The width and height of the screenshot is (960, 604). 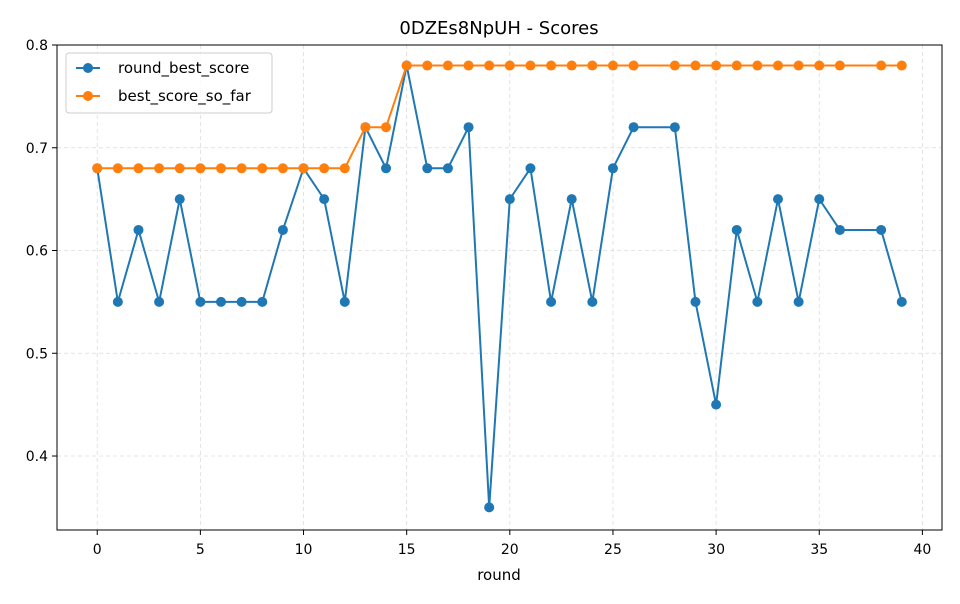 I want to click on x-tick-label: 35, so click(x=819, y=550).